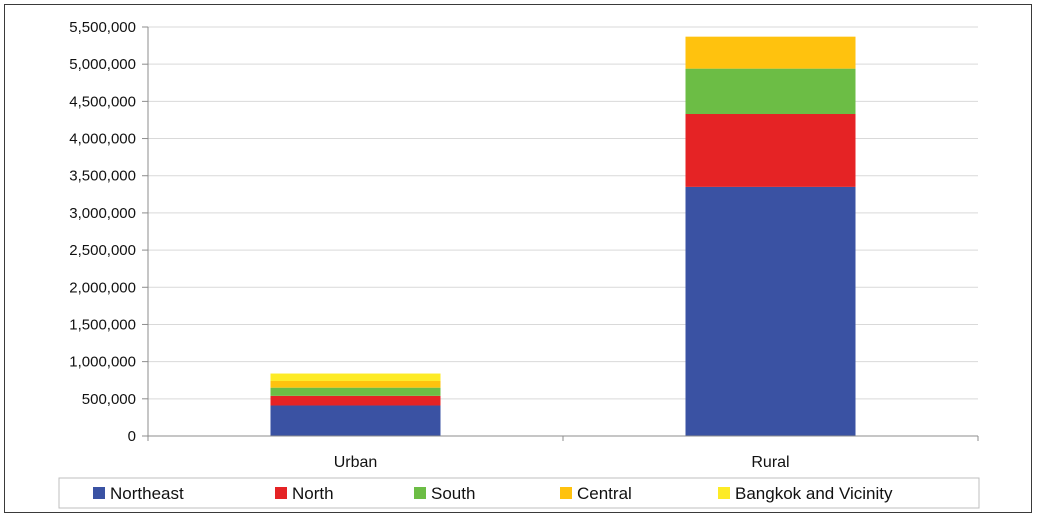  I want to click on y-tick-label: 5,500,000, so click(102, 27).